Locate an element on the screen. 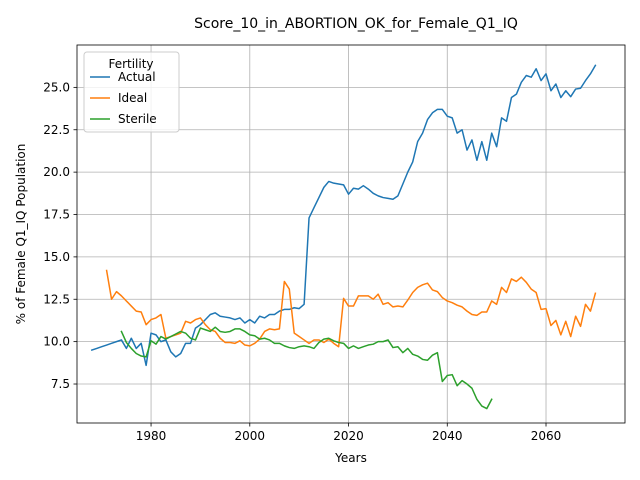  x-tick-label: 2040 is located at coordinates (447, 436).